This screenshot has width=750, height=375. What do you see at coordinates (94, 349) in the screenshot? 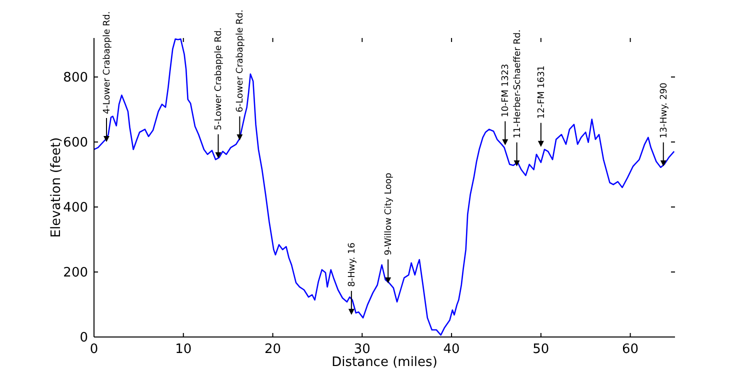
I see `x-tick-label: 0` at bounding box center [94, 349].